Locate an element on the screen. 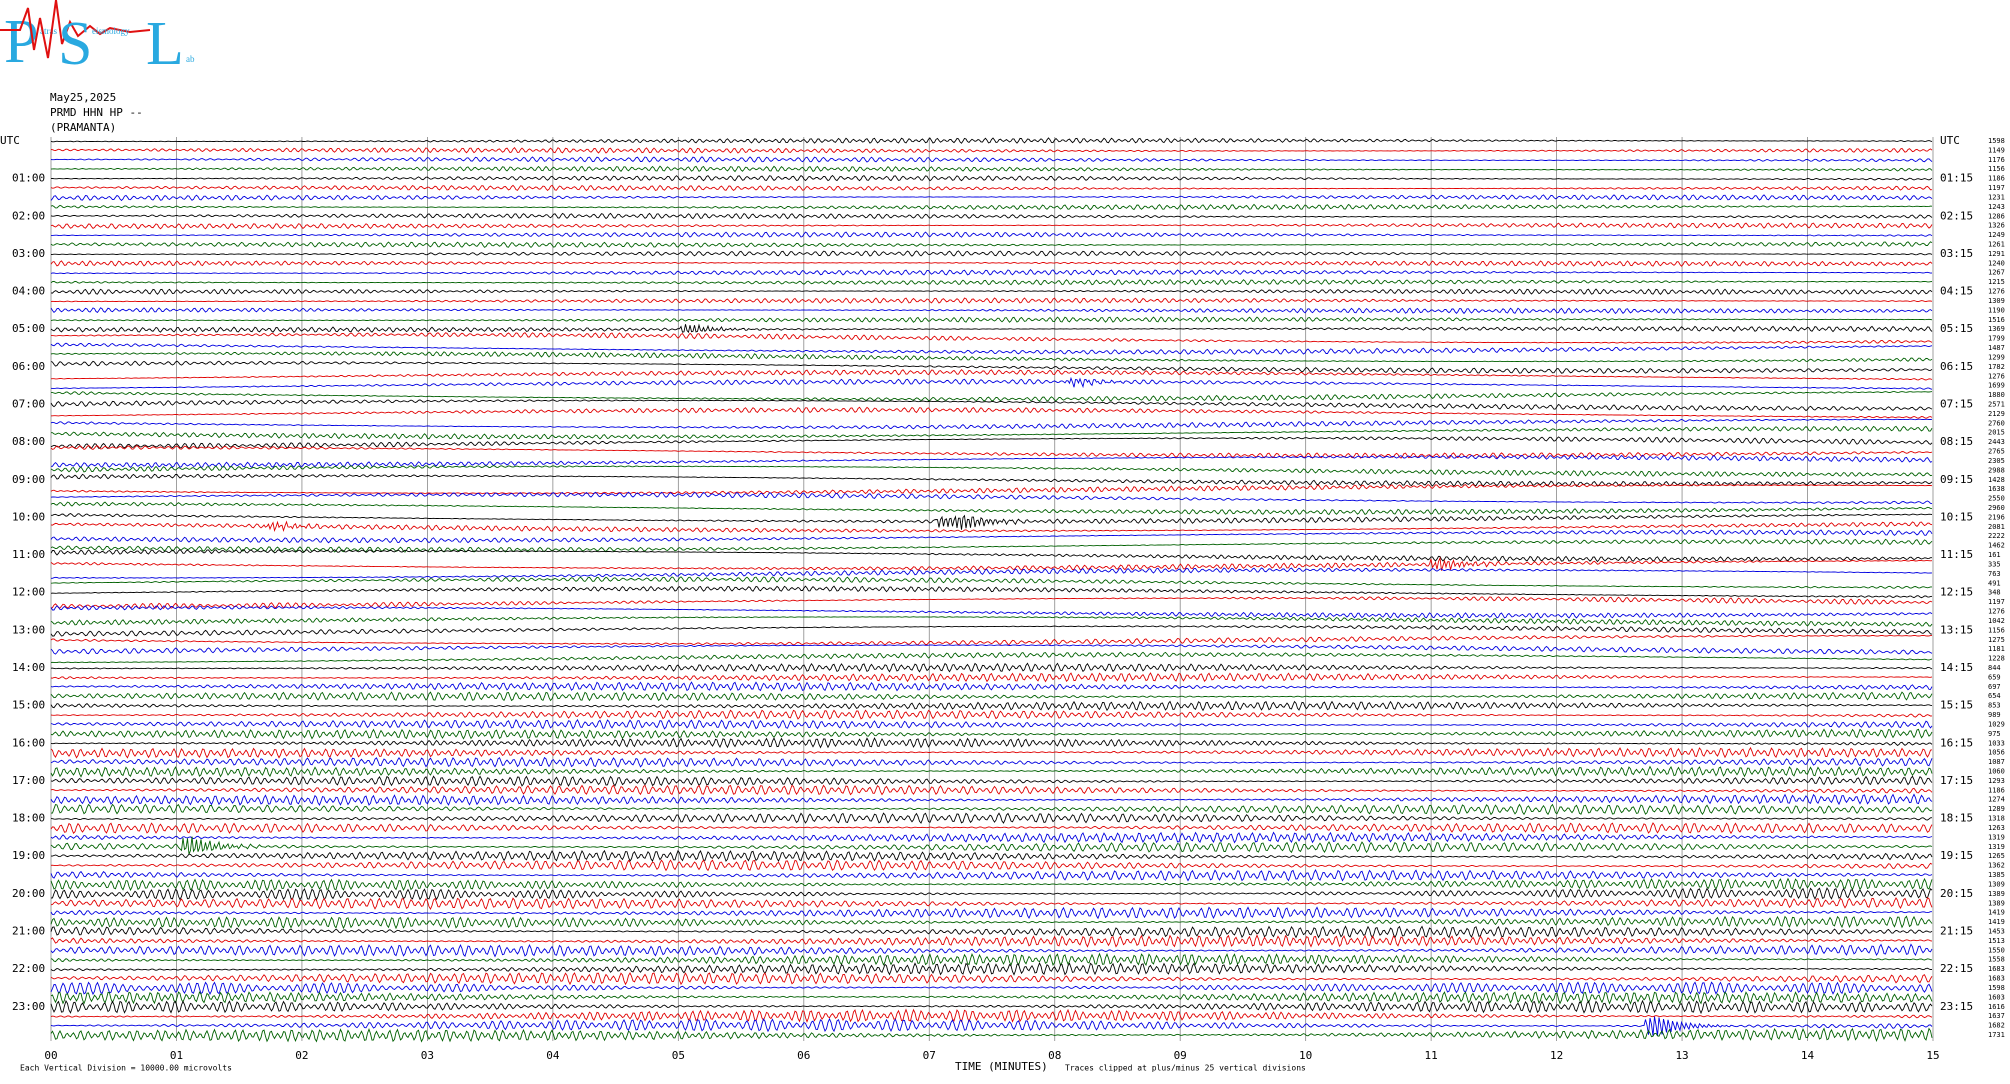  trace-value: 1419 is located at coordinates (1996, 922).